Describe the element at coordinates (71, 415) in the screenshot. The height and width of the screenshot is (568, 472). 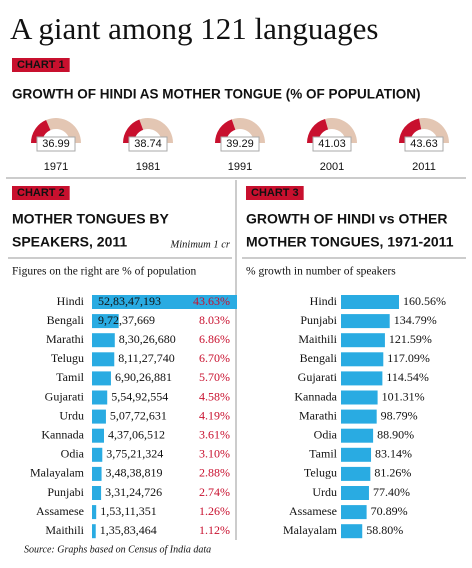
I see `y-tick-label: Urdu` at that location.